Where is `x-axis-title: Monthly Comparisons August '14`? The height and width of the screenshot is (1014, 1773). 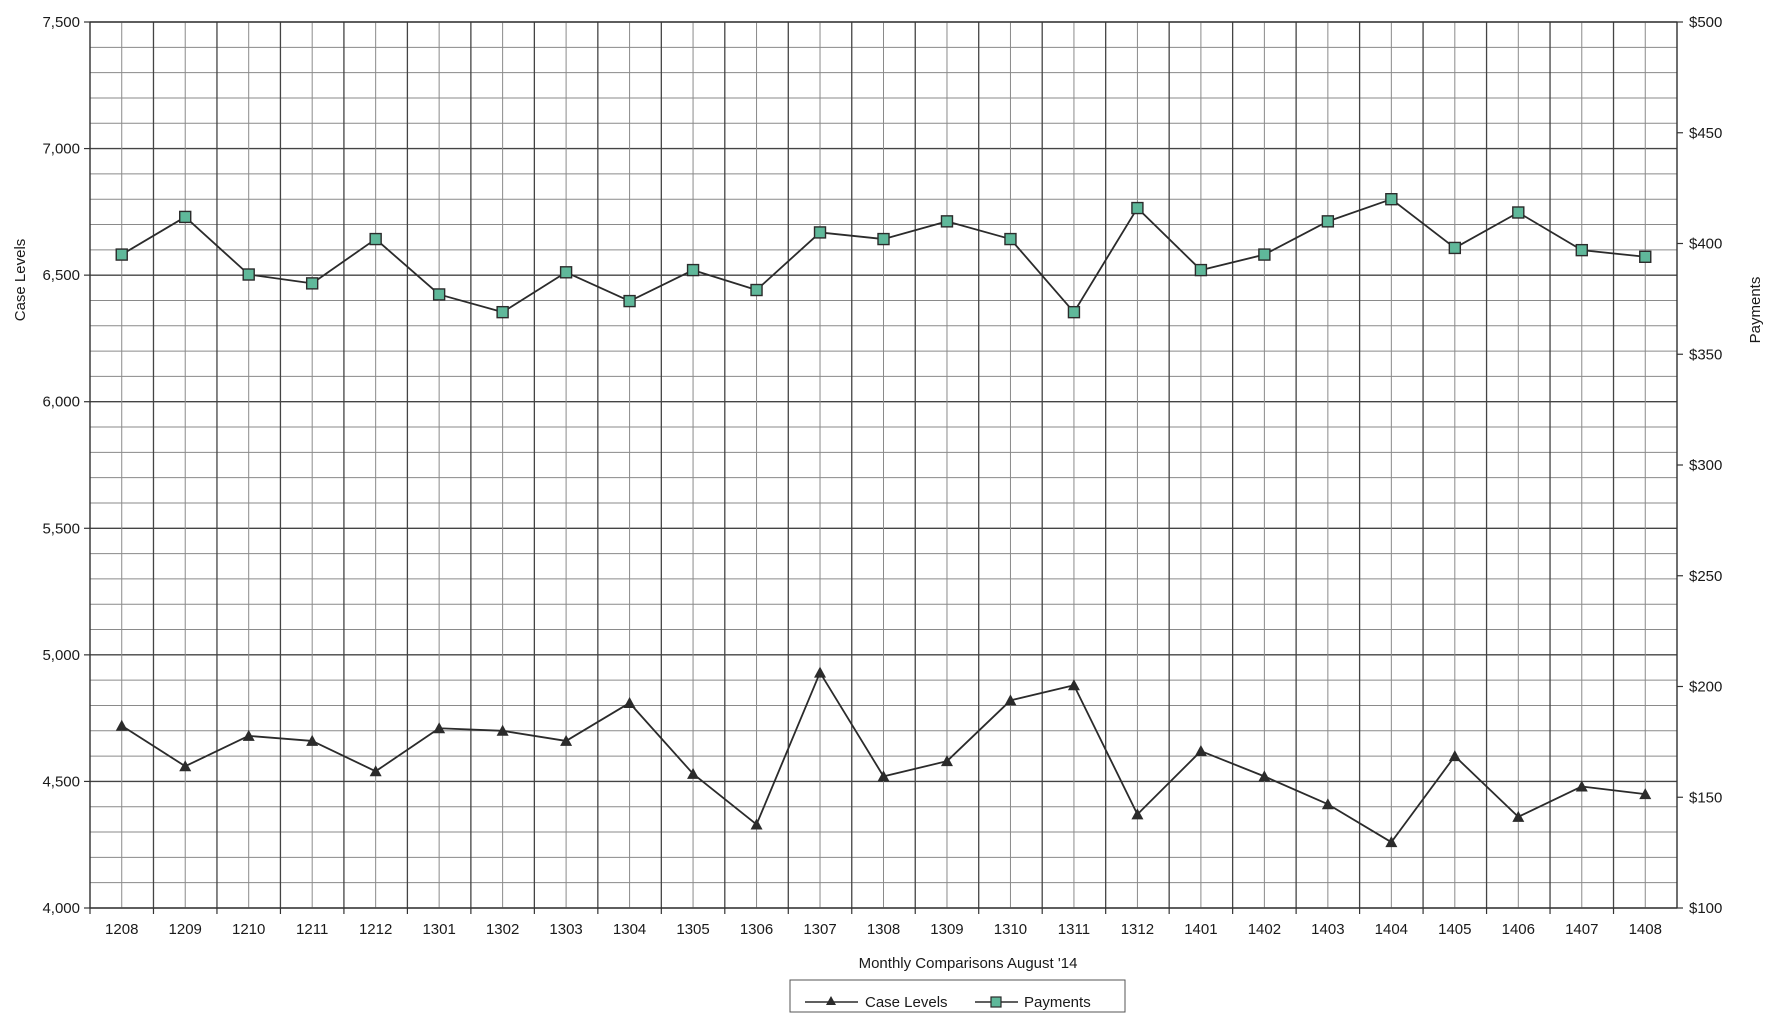
x-axis-title: Monthly Comparisons August '14 is located at coordinates (968, 963).